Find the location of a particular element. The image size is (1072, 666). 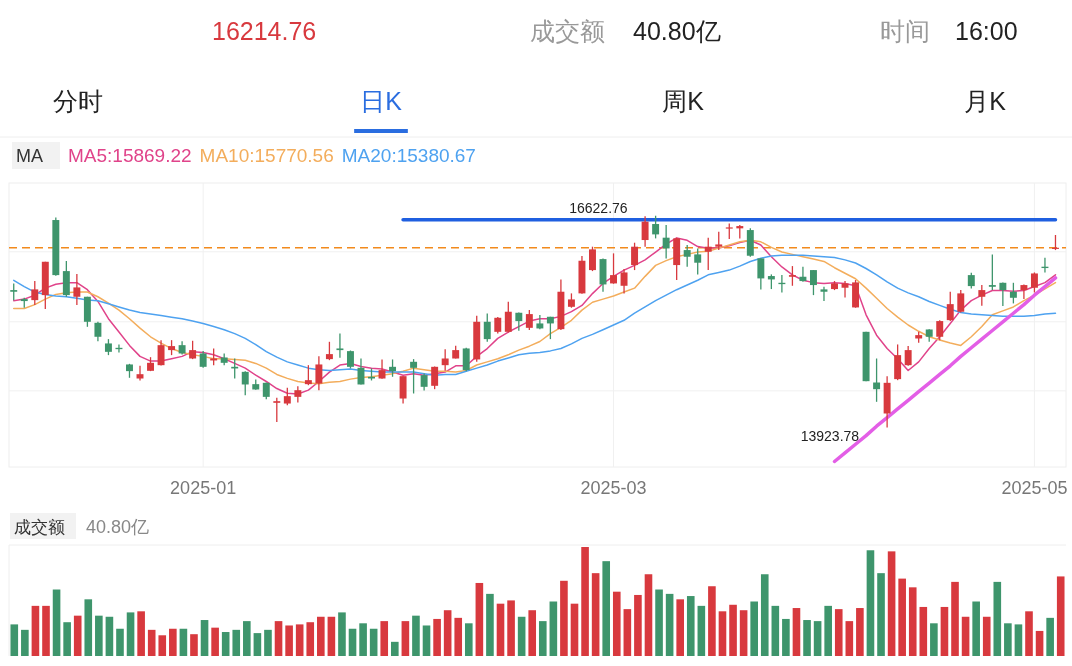

text: 时间 is located at coordinates (905, 31).